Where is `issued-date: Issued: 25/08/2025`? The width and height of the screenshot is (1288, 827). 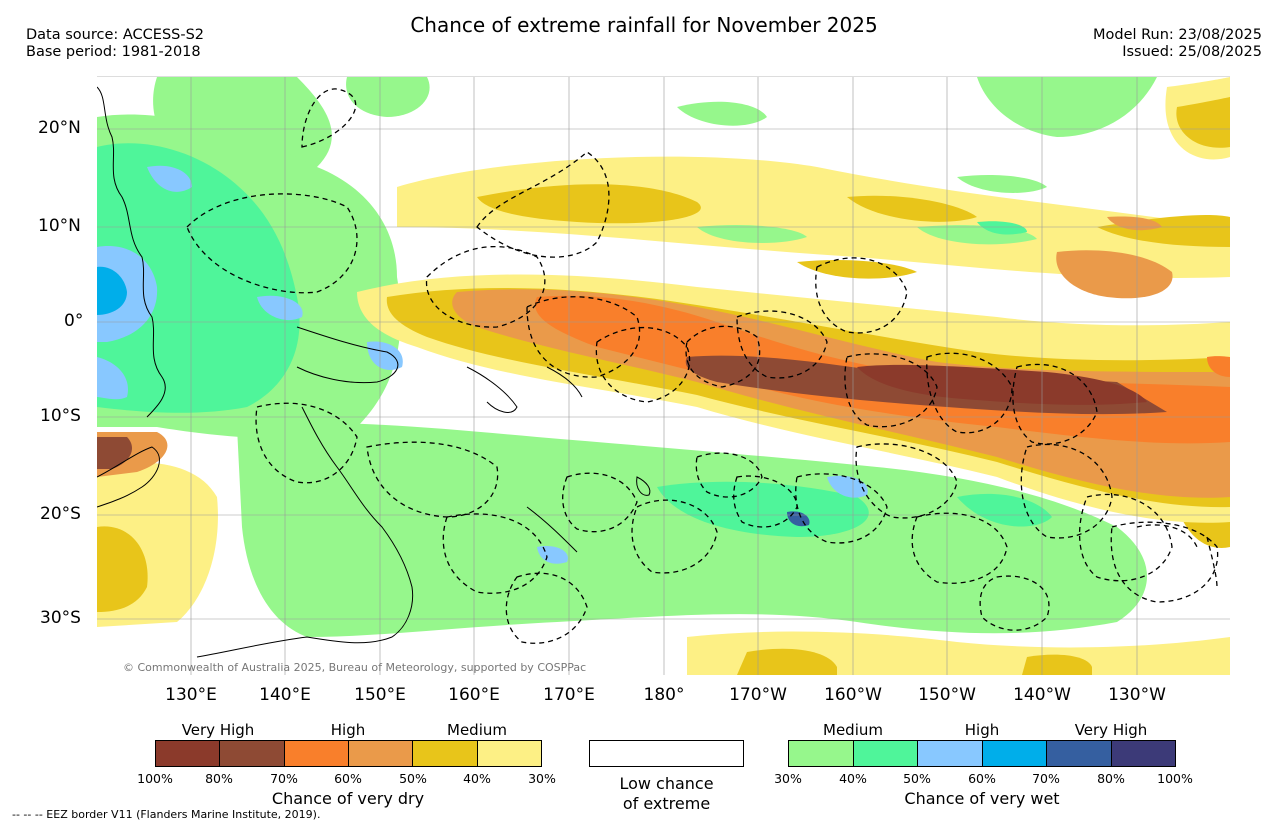
issued-date: Issued: 25/08/2025 is located at coordinates (1192, 52).